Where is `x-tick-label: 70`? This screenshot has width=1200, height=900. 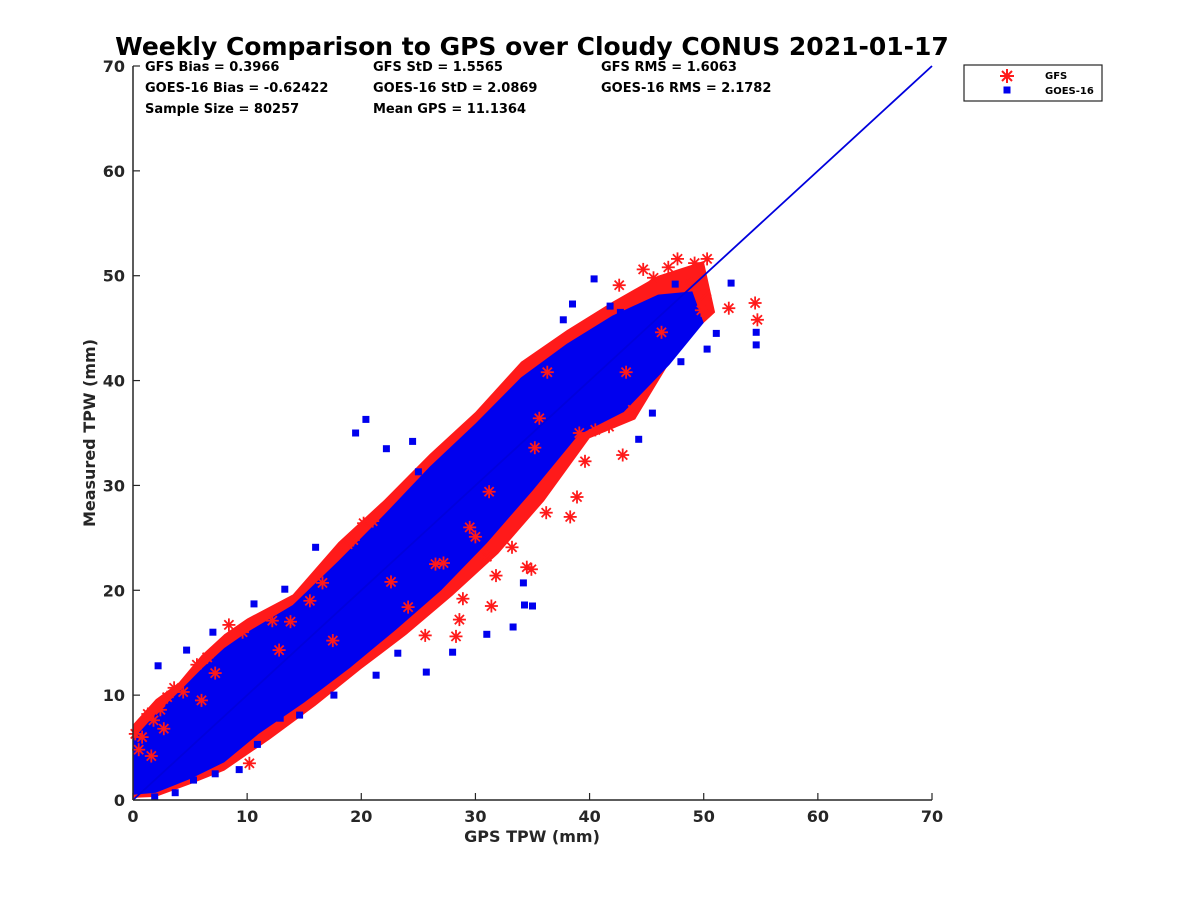
x-tick-label: 70 is located at coordinates (932, 816).